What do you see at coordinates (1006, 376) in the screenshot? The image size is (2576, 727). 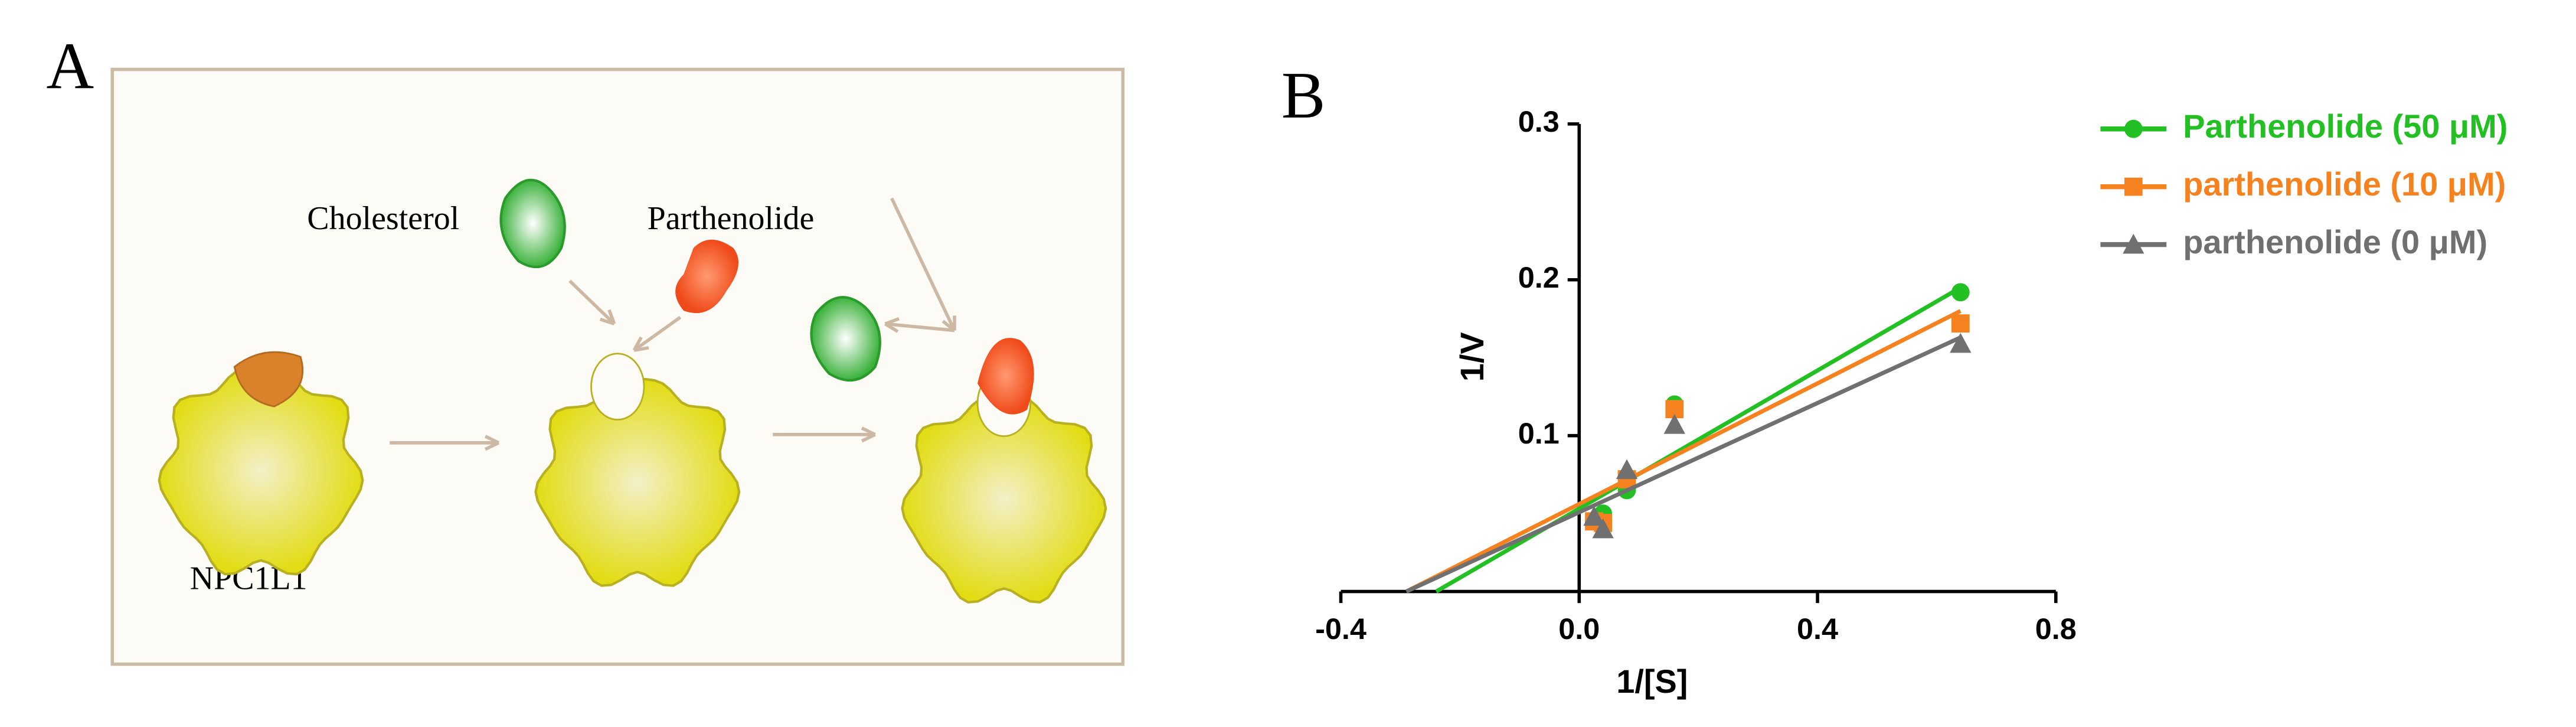 I see `bound-parthenolide` at bounding box center [1006, 376].